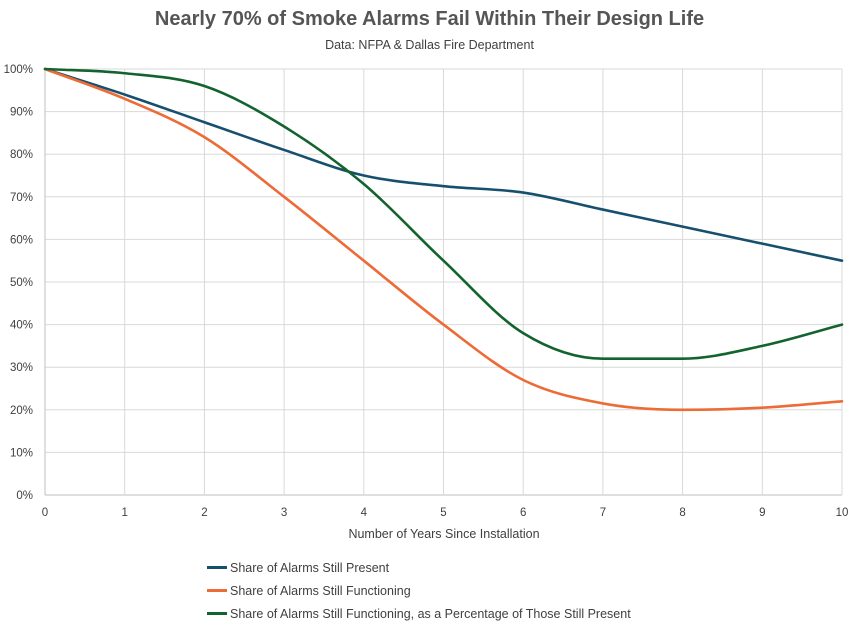 Image resolution: width=859 pixels, height=626 pixels. I want to click on x-tick-label: 3, so click(284, 513).